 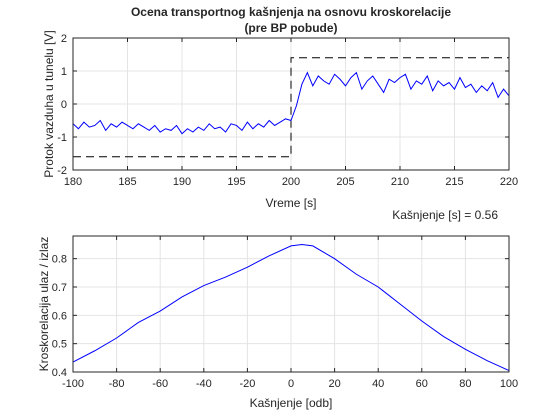 What do you see at coordinates (465, 384) in the screenshot?
I see `bottom-x-tick-label: 80` at bounding box center [465, 384].